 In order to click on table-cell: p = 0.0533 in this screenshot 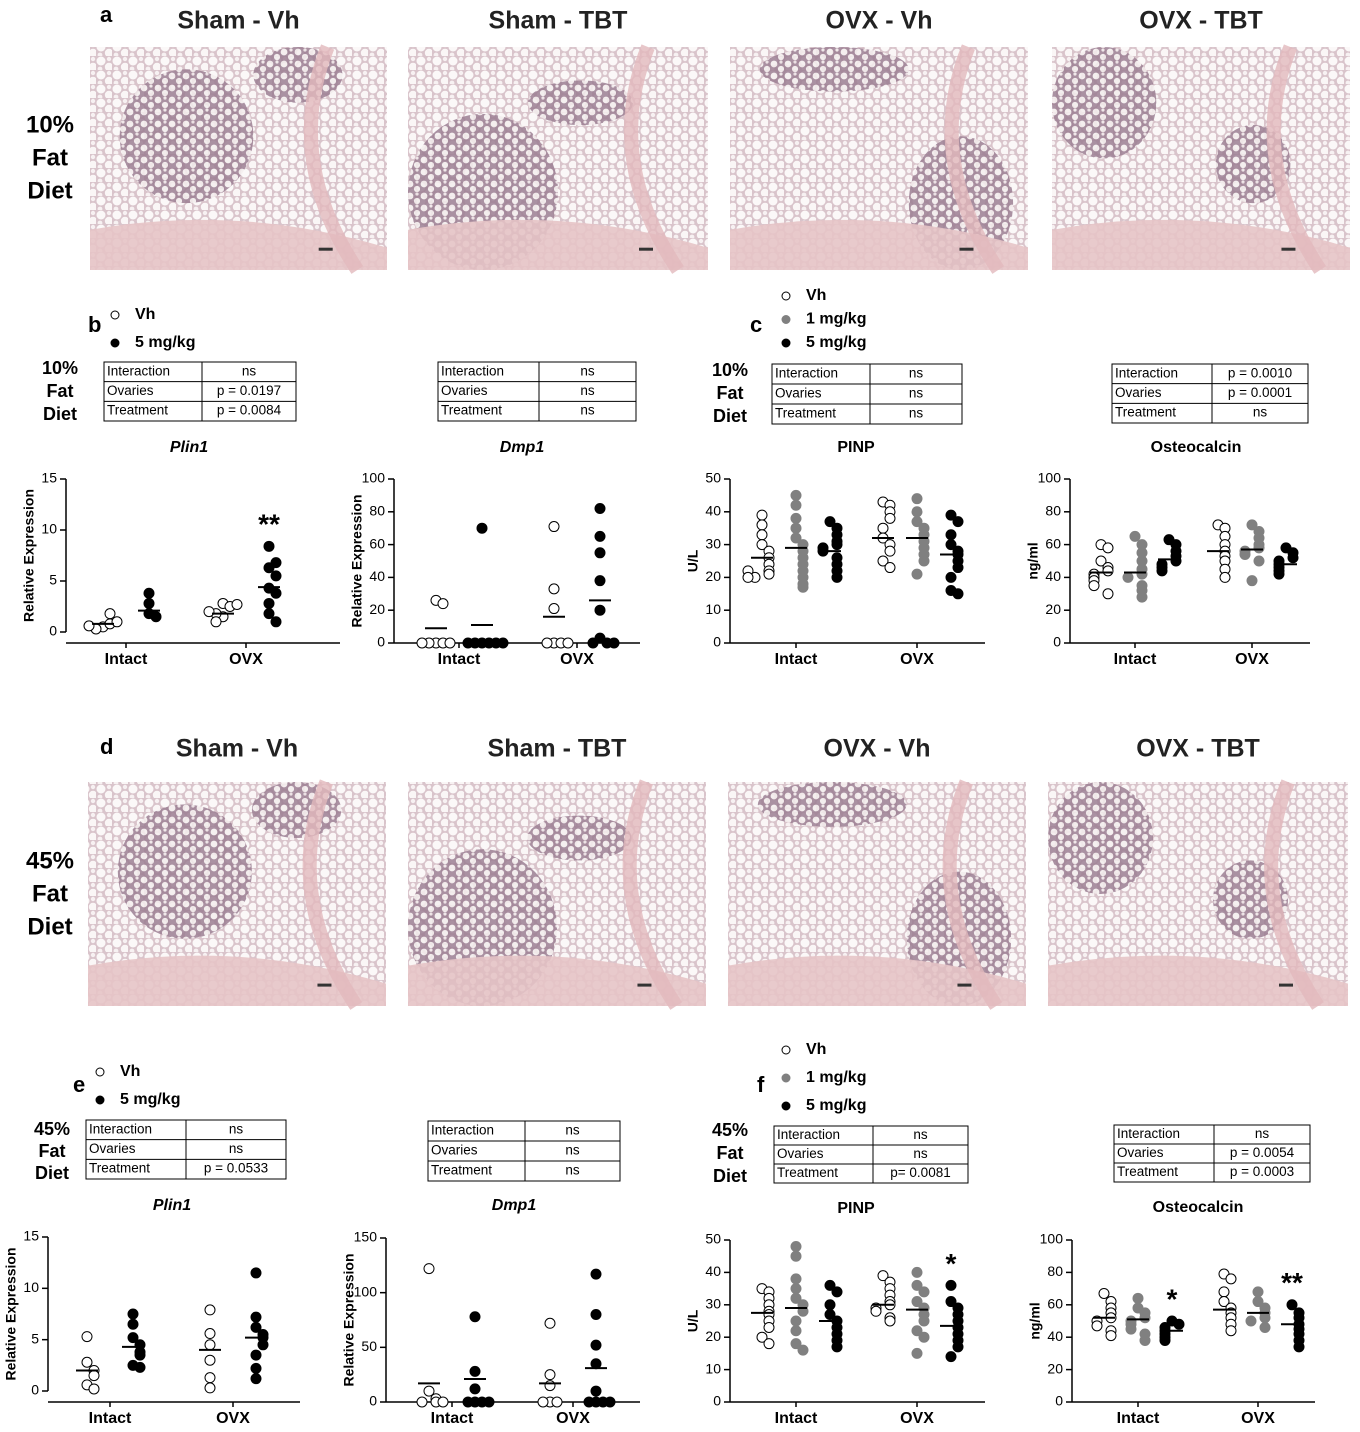, I will do `click(236, 1168)`.